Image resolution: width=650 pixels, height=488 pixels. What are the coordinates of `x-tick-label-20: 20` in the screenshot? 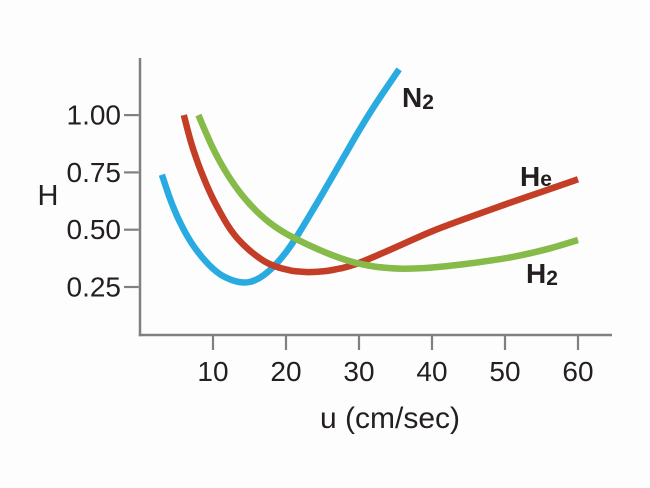 It's located at (285, 371).